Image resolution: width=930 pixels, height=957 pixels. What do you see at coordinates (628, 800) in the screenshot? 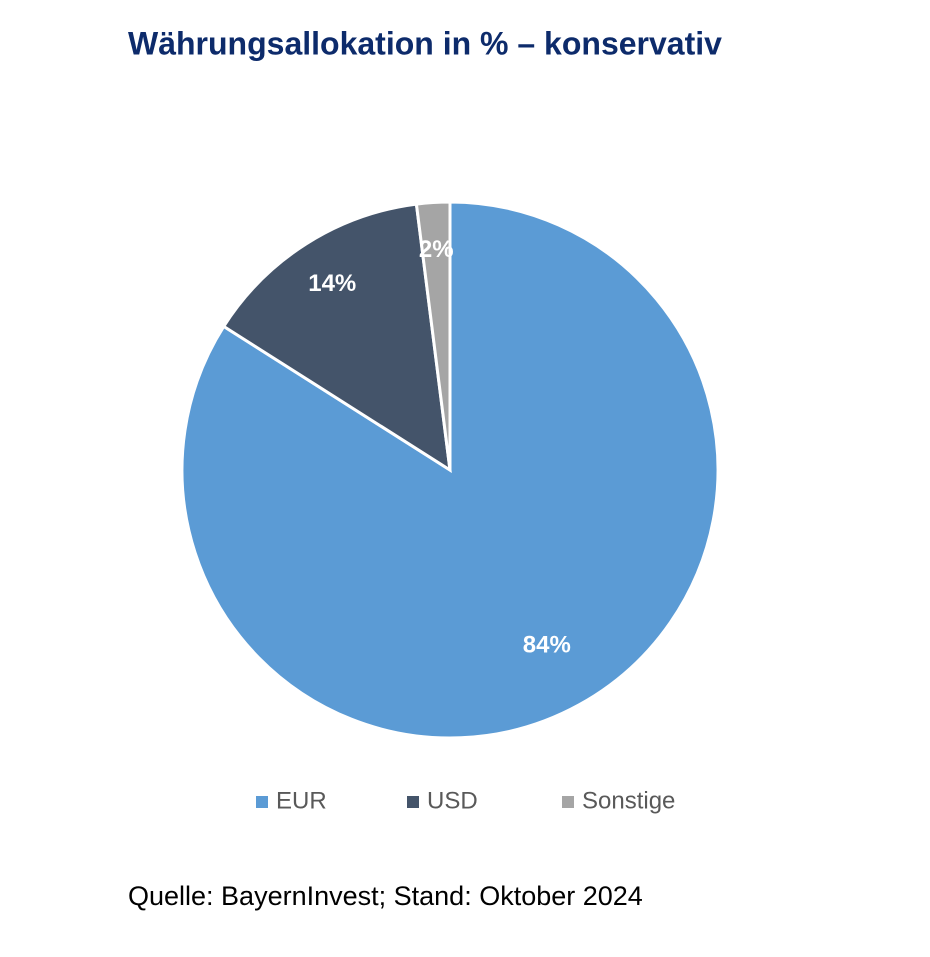
I see `legend-label: Sonstige` at bounding box center [628, 800].